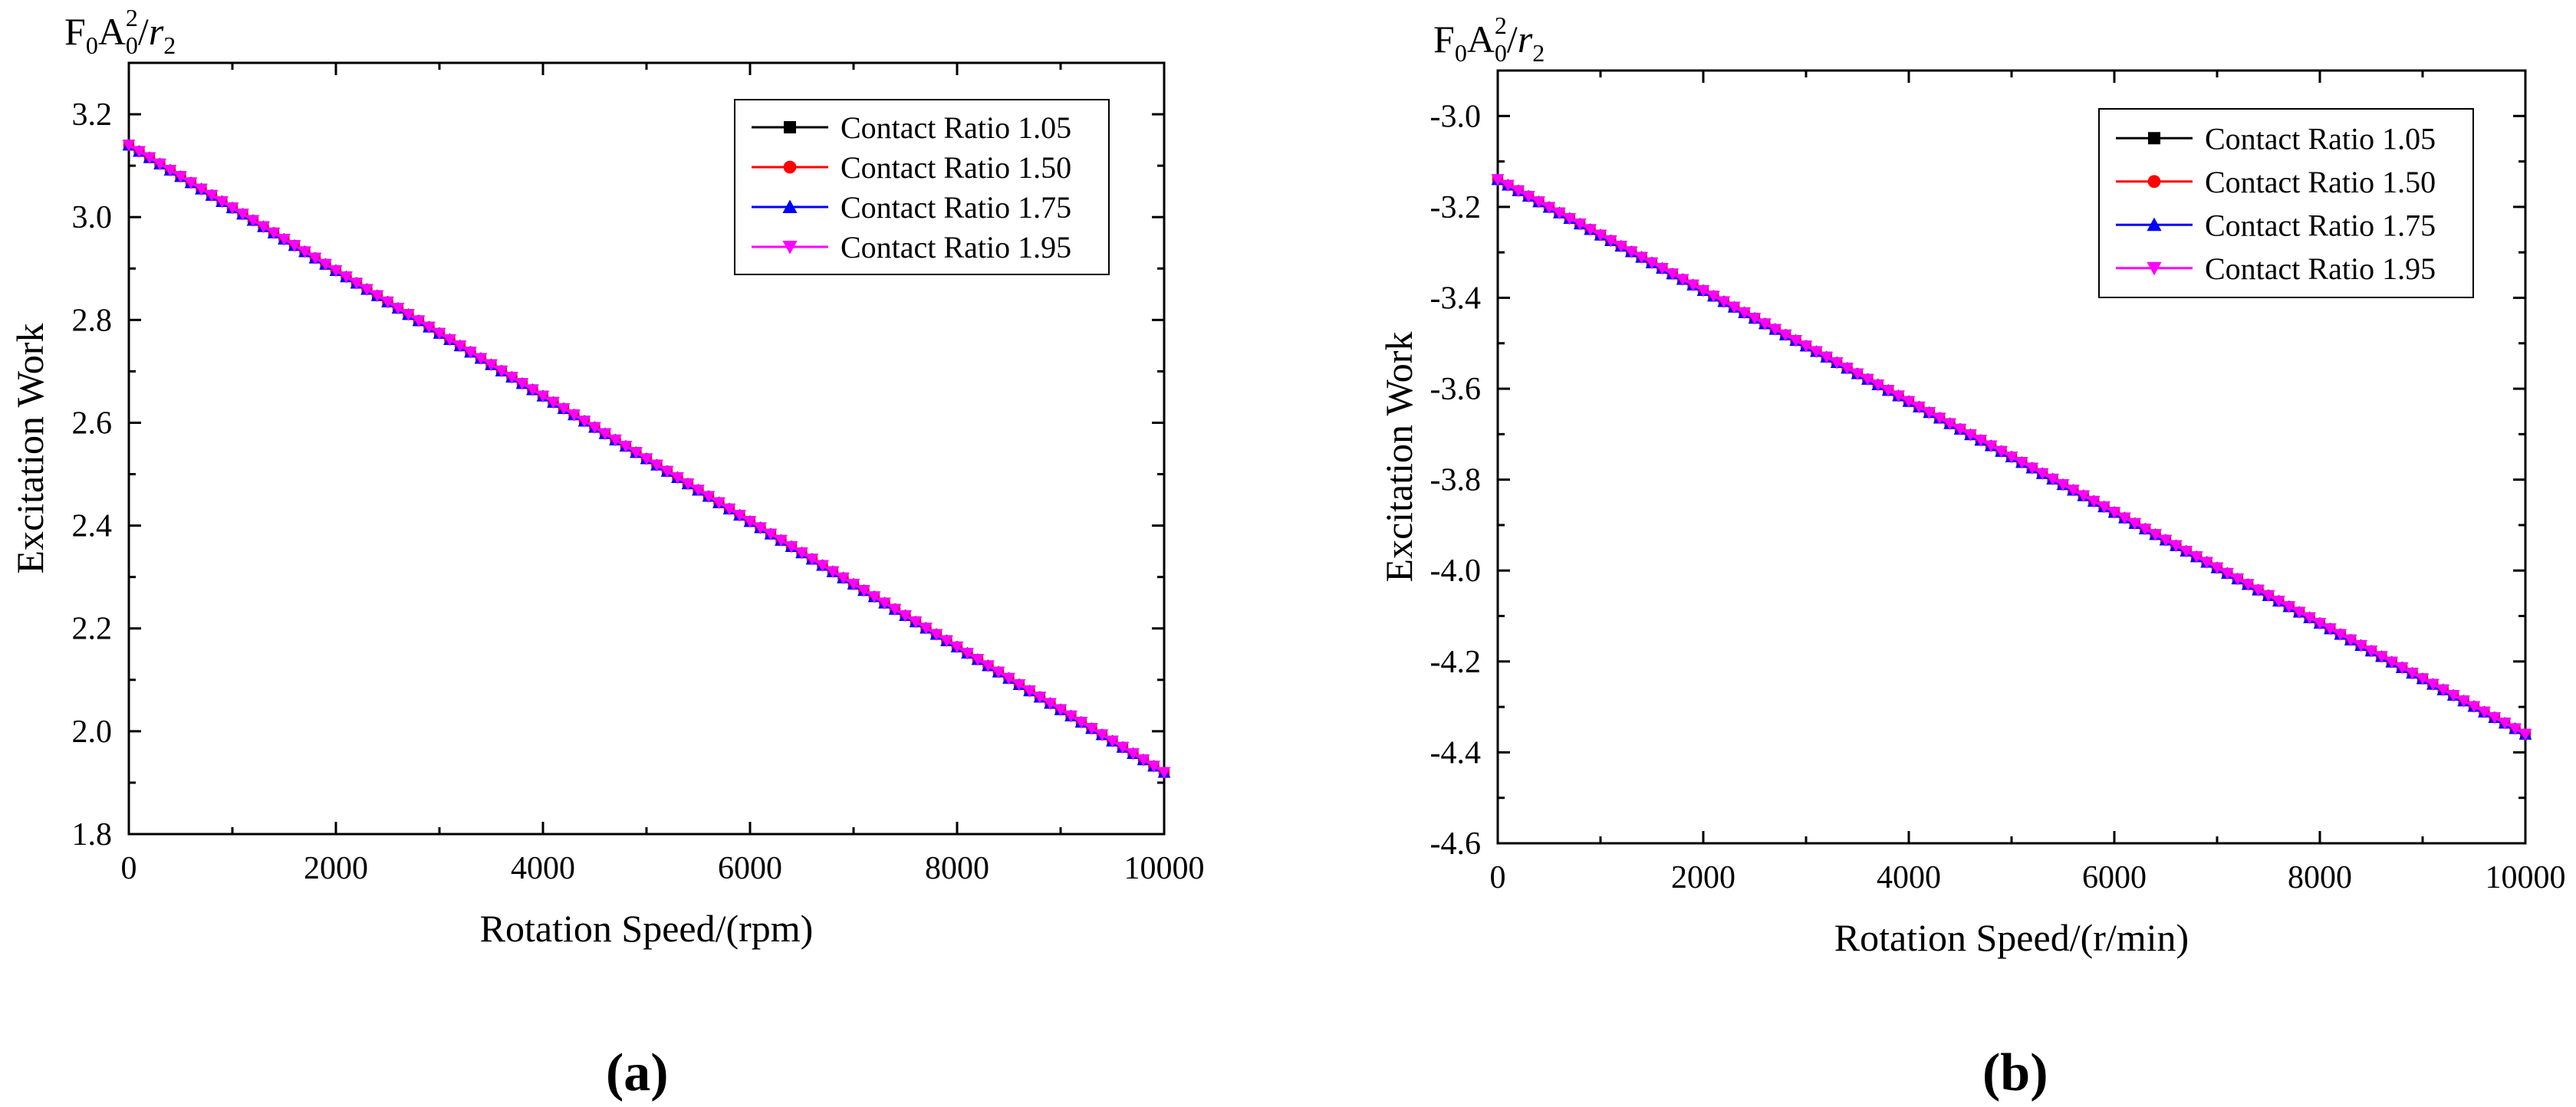 Image resolution: width=2576 pixels, height=1107 pixels. What do you see at coordinates (2015, 1072) in the screenshot?
I see `panel-caption-b: (b)` at bounding box center [2015, 1072].